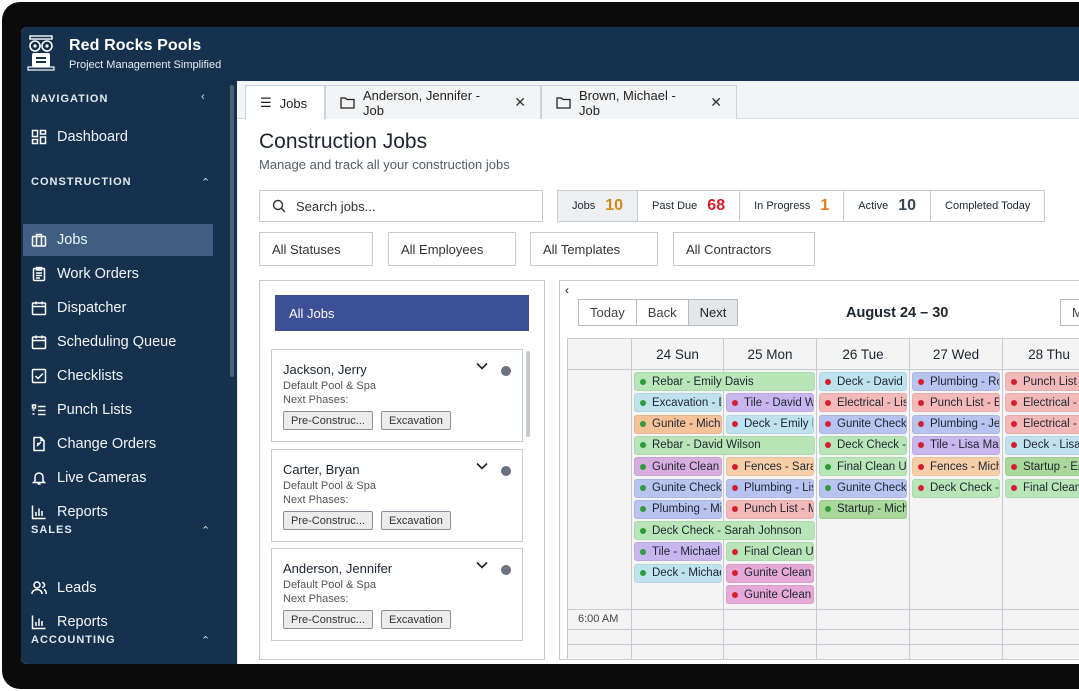 The width and height of the screenshot is (1079, 691). I want to click on collapse-accounting-icon: ⌃, so click(206, 641).